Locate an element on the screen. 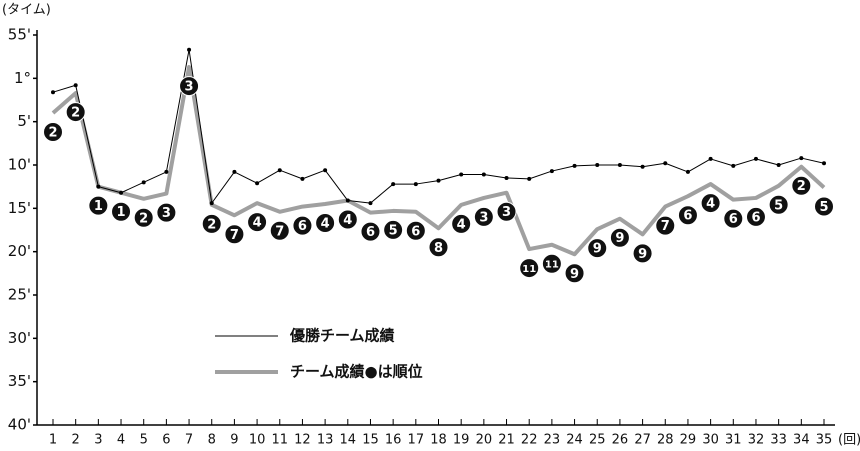  rank-label: 3 is located at coordinates (483, 217).